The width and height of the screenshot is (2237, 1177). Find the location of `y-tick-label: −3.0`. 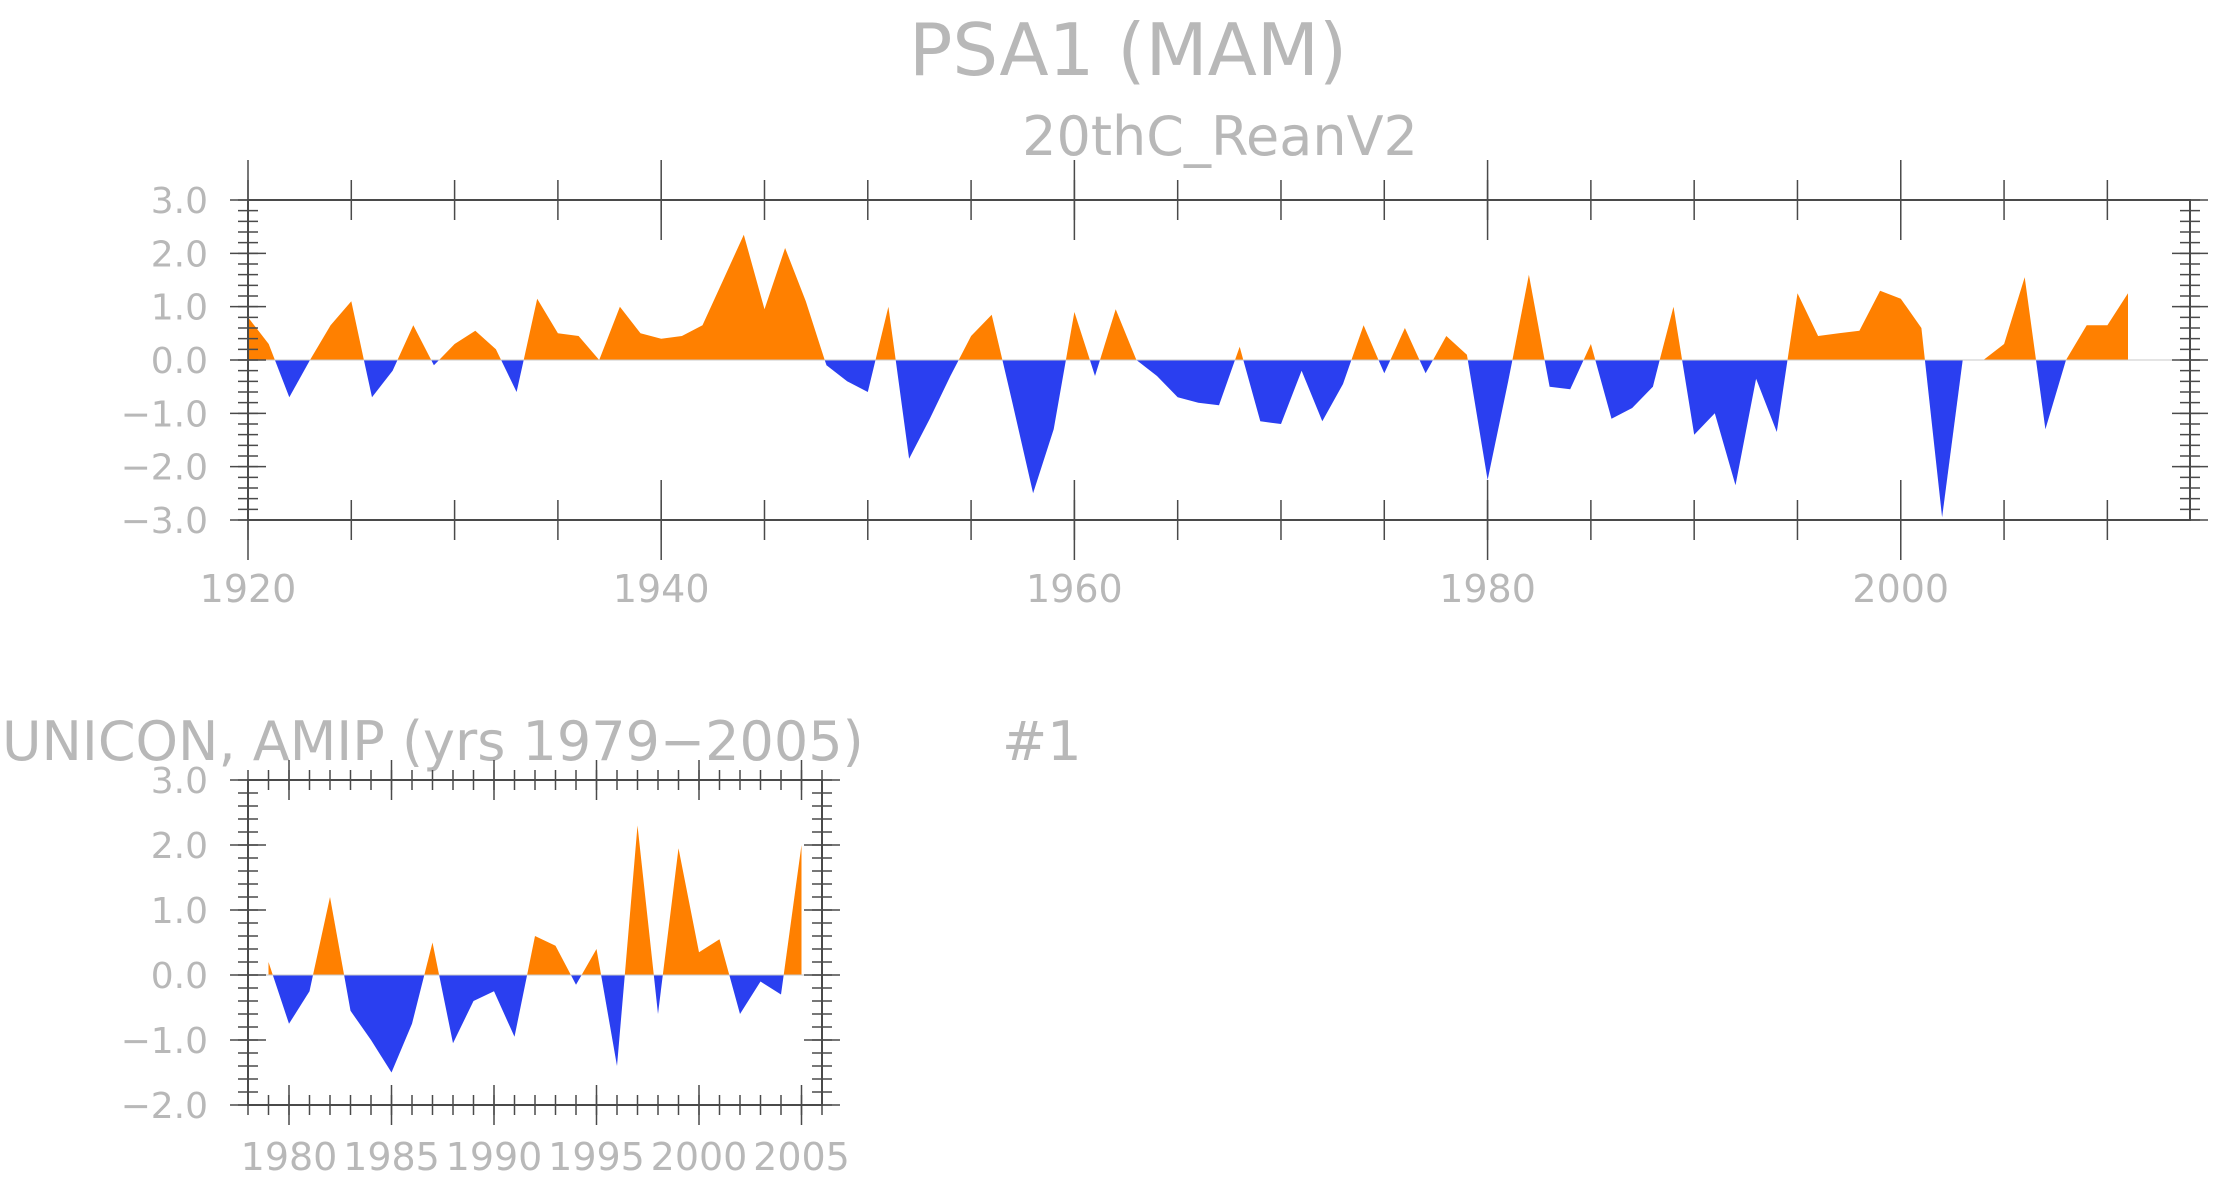

y-tick-label: −3.0 is located at coordinates (164, 521).